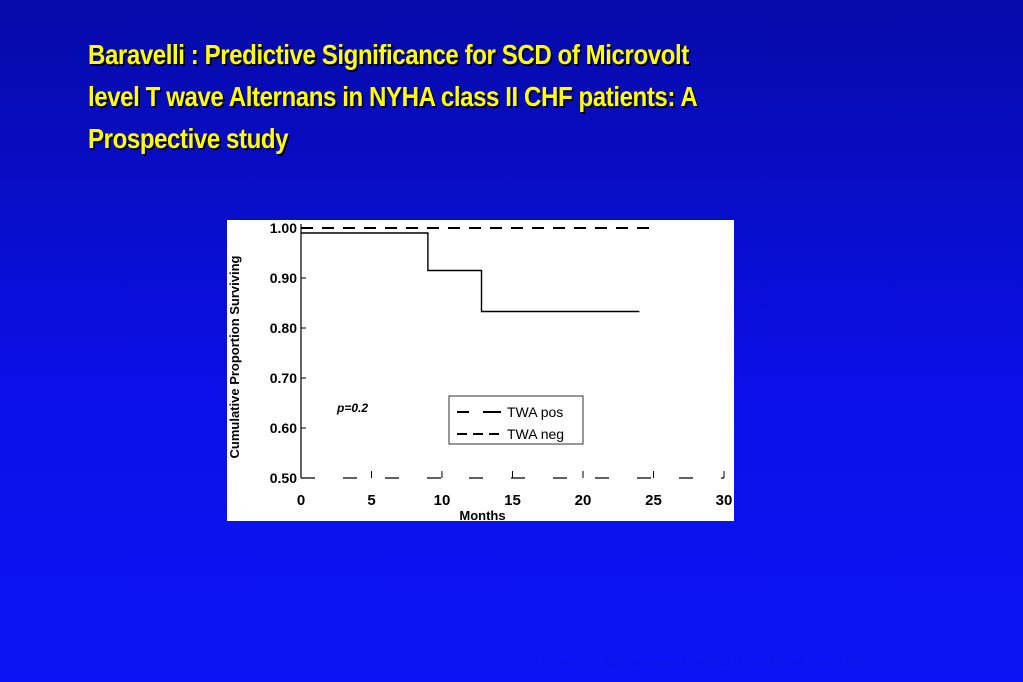  What do you see at coordinates (283, 378) in the screenshot?
I see `y-tick-label-3: 0.70` at bounding box center [283, 378].